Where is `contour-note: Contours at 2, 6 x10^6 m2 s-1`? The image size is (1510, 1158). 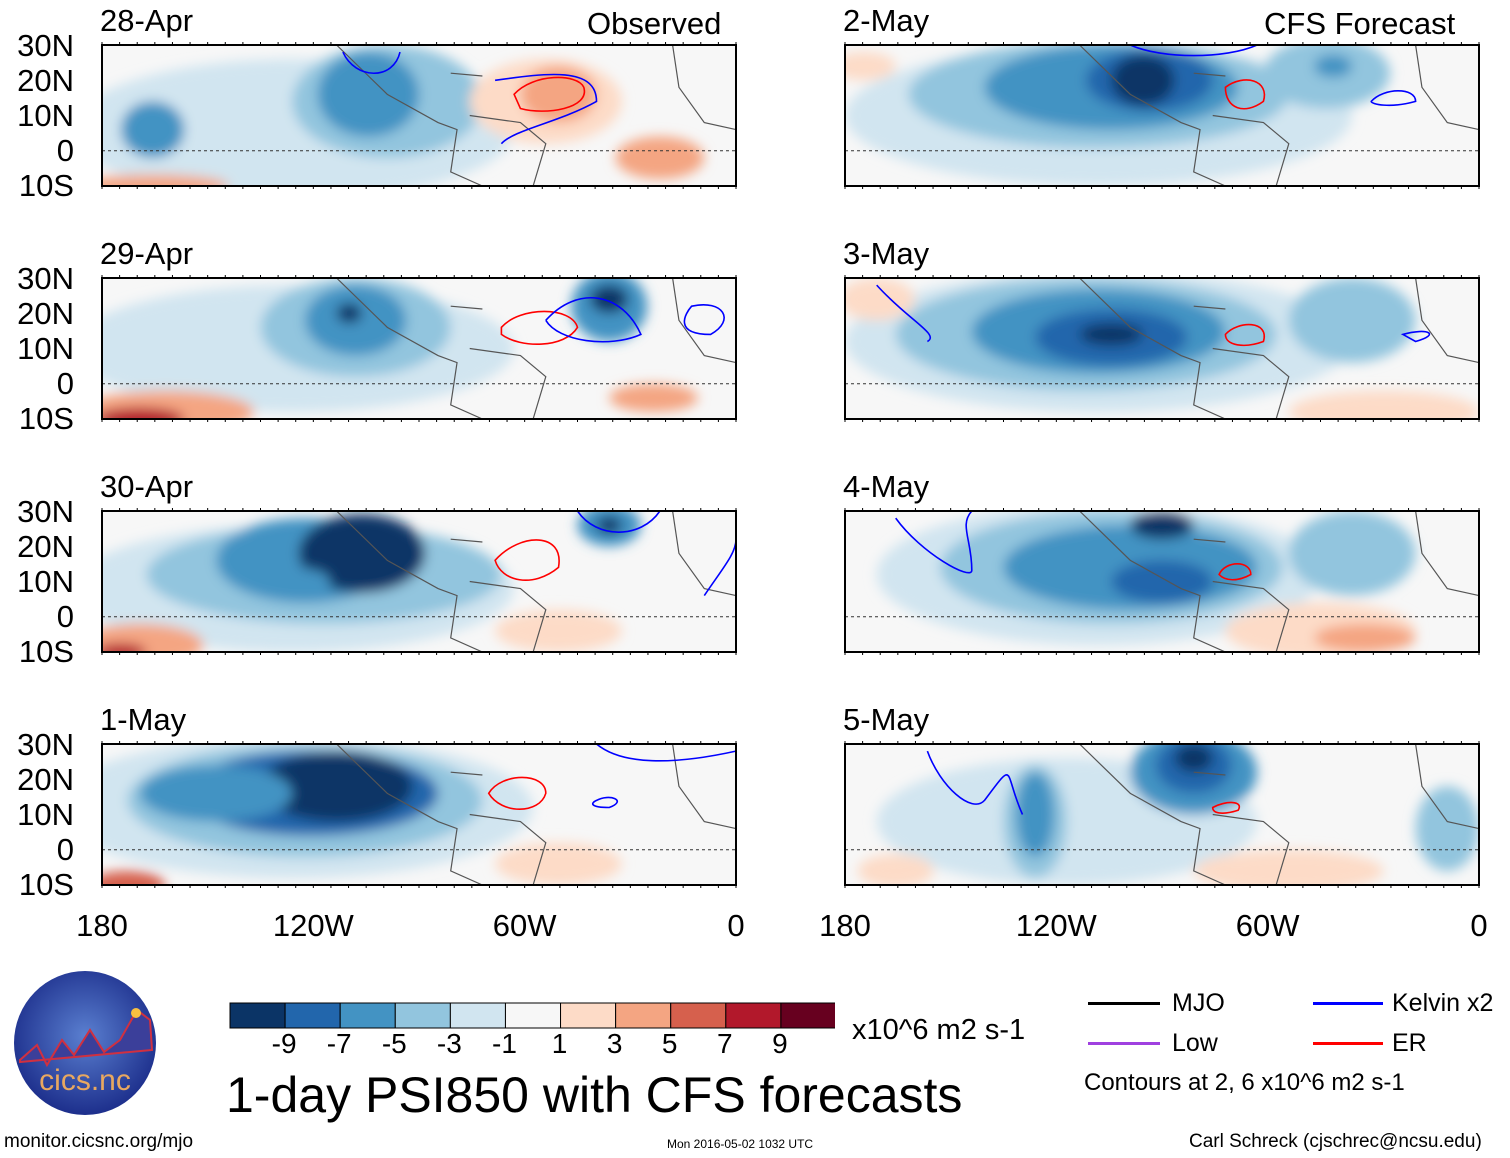 contour-note: Contours at 2, 6 x10^6 m2 s-1 is located at coordinates (1244, 1082).